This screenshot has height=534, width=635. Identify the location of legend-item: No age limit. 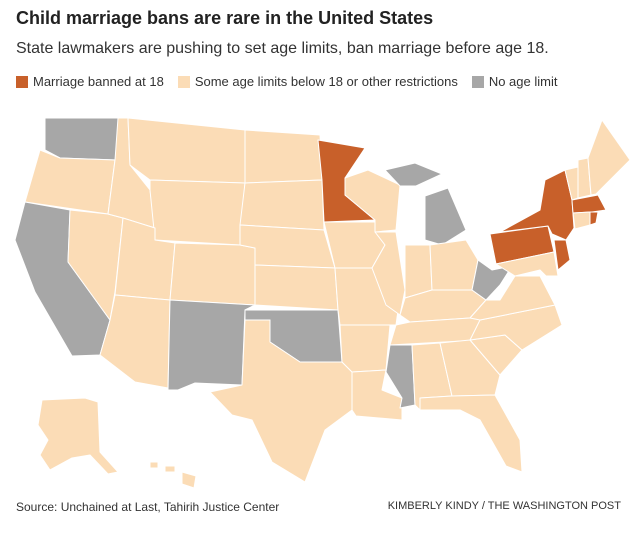
(514, 81).